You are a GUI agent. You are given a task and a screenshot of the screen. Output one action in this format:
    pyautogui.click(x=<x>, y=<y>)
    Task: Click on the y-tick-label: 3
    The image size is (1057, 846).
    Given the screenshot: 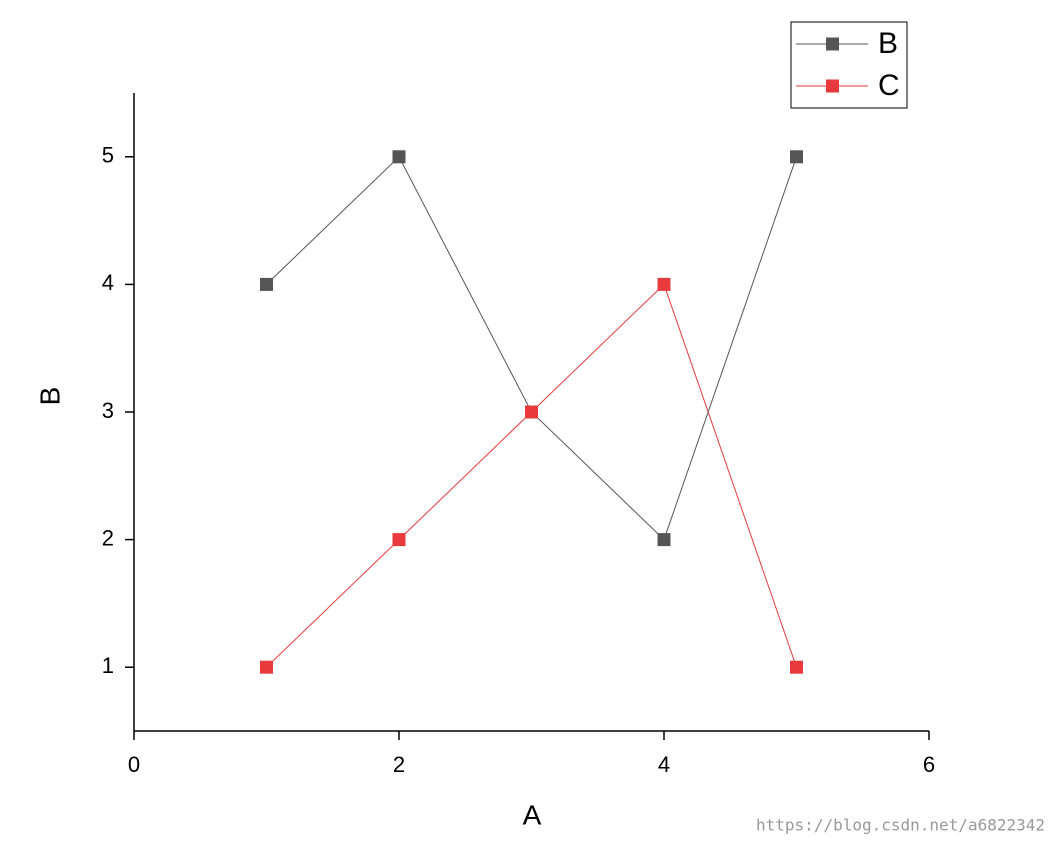 What is the action you would take?
    pyautogui.click(x=108, y=410)
    